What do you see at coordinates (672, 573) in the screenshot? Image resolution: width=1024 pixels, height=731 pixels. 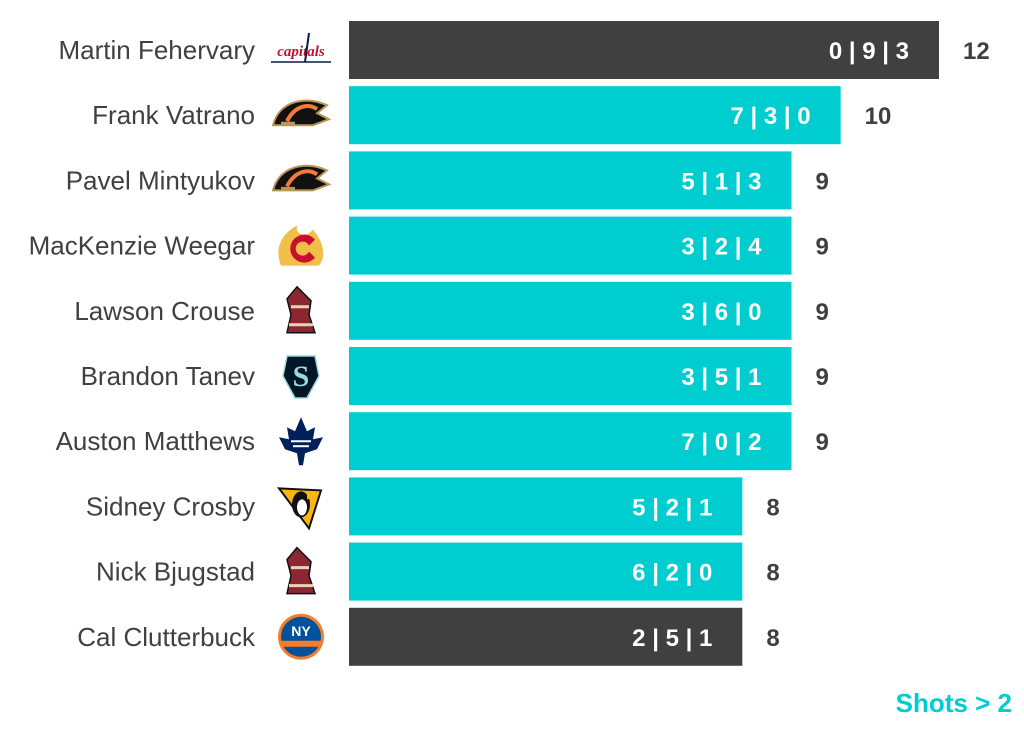 I see `bar-breakdown-label: 6 | 2 | 0` at bounding box center [672, 573].